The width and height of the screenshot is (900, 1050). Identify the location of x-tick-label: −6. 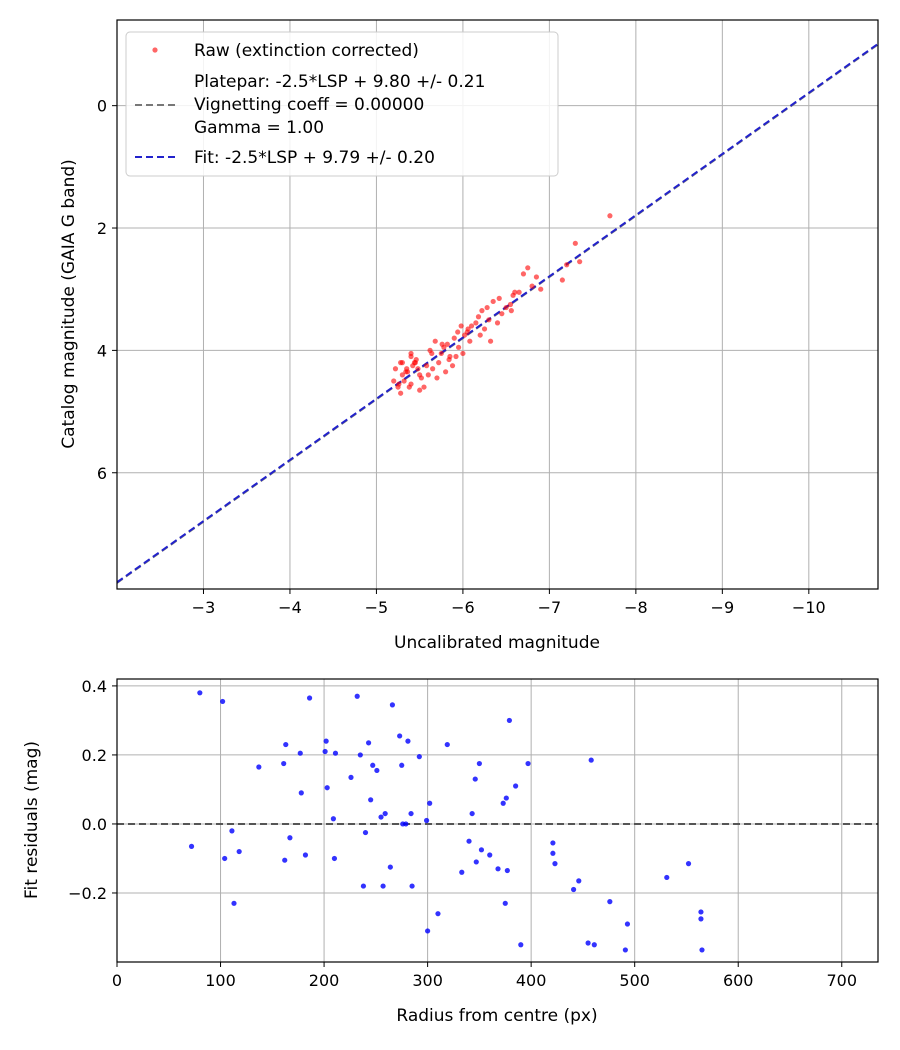
(463, 607).